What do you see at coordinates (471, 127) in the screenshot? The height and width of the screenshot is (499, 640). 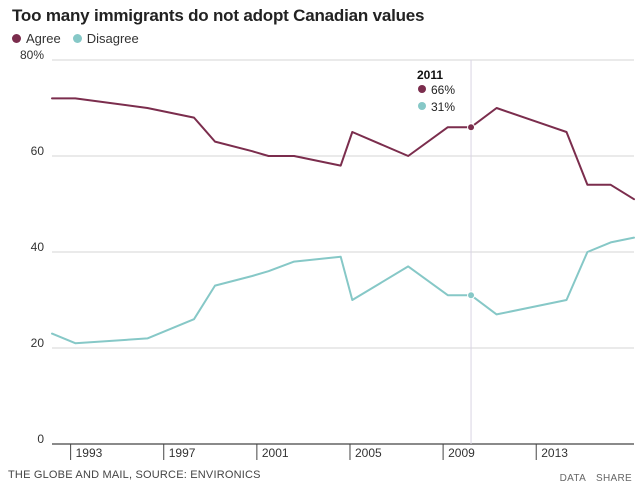 I see `highlight-point-agree` at bounding box center [471, 127].